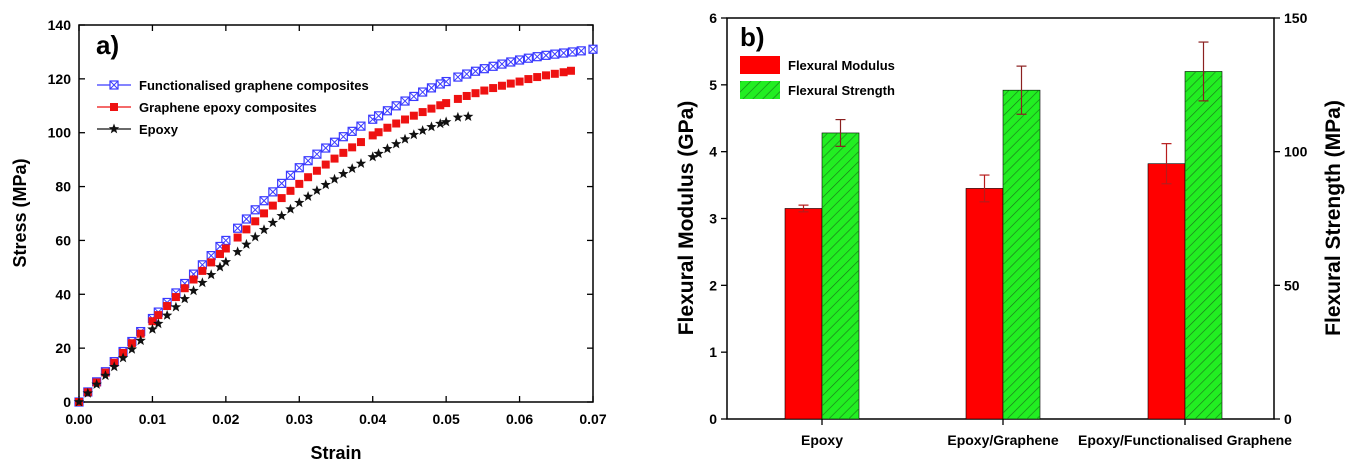 The image size is (1353, 464). I want to click on legend-item: Flexural Strength, so click(817, 90).